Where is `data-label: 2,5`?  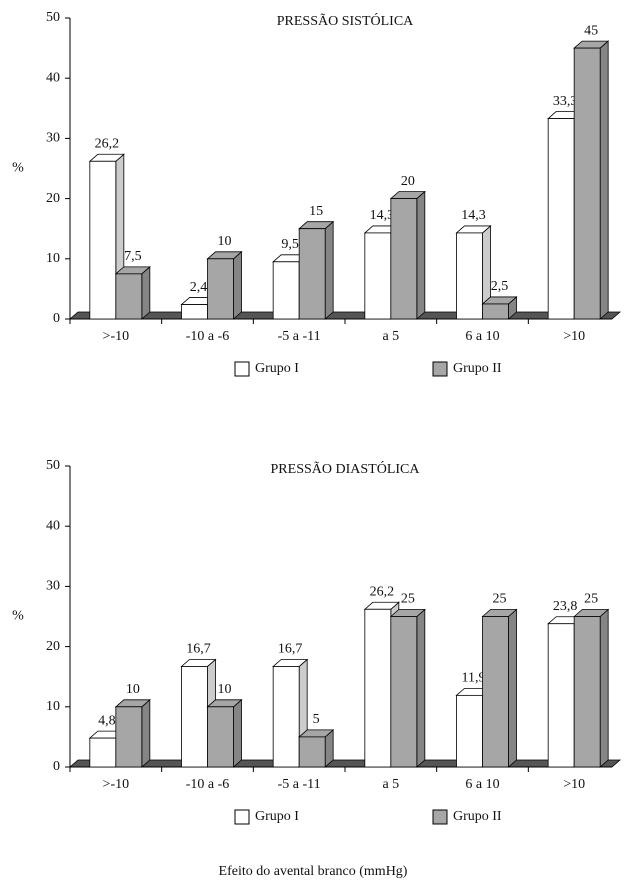 data-label: 2,5 is located at coordinates (500, 286).